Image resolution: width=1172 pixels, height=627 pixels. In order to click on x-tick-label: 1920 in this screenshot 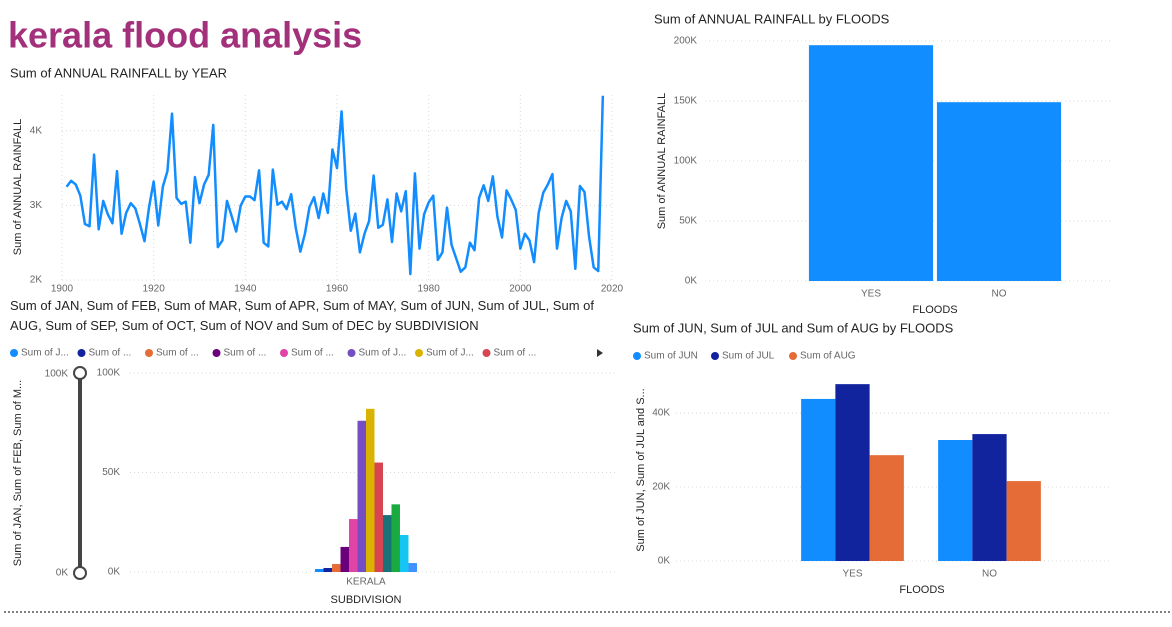, I will do `click(154, 289)`.